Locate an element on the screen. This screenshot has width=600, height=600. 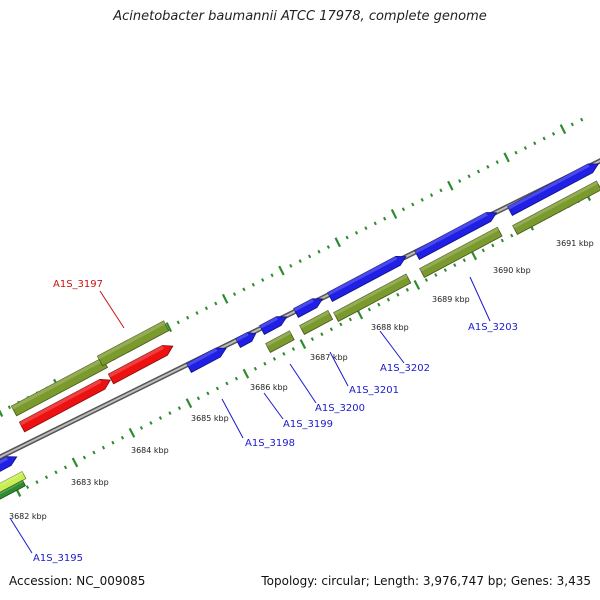
kbp-label: 3689 kbp is located at coordinates (451, 299).